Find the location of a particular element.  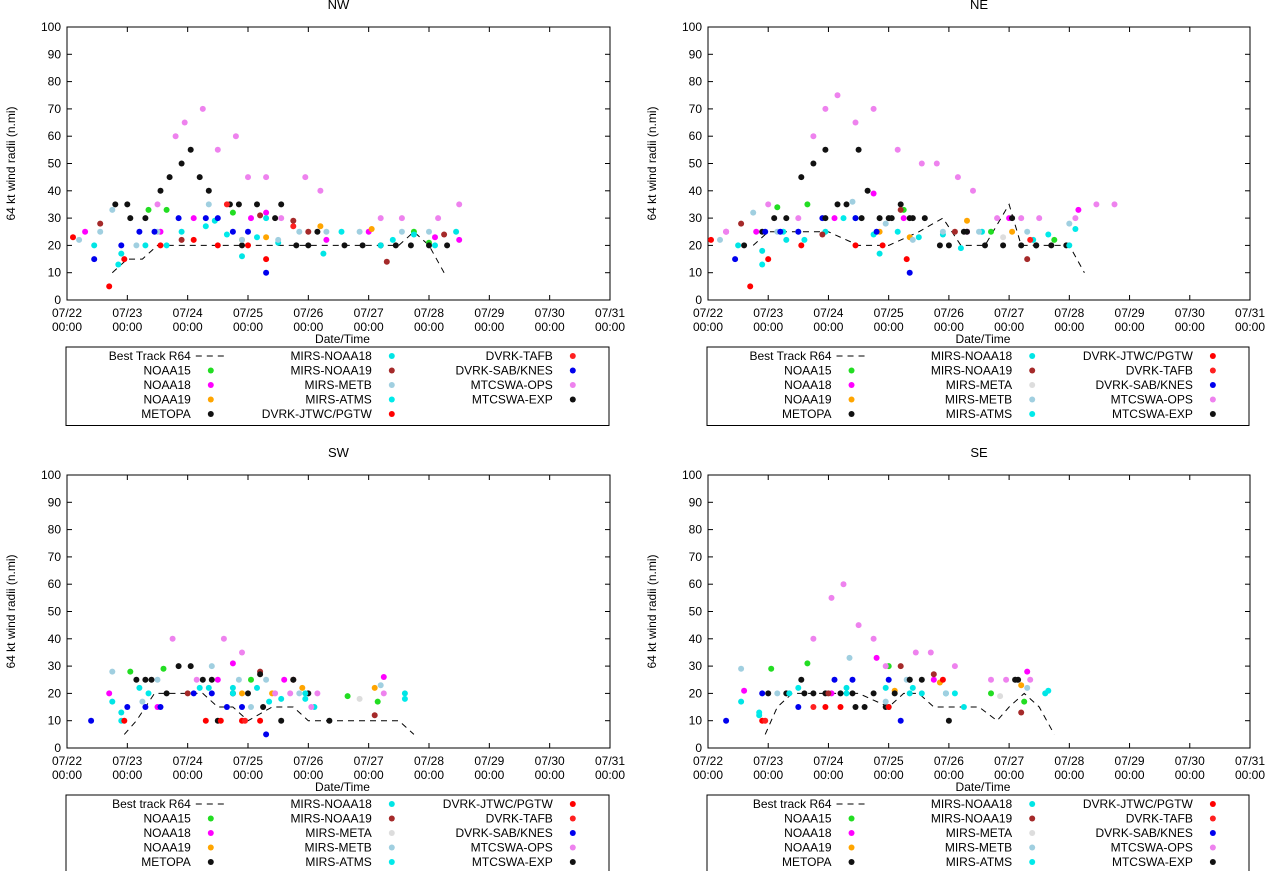

x-axis-label: Date/Time is located at coordinates (983, 339).